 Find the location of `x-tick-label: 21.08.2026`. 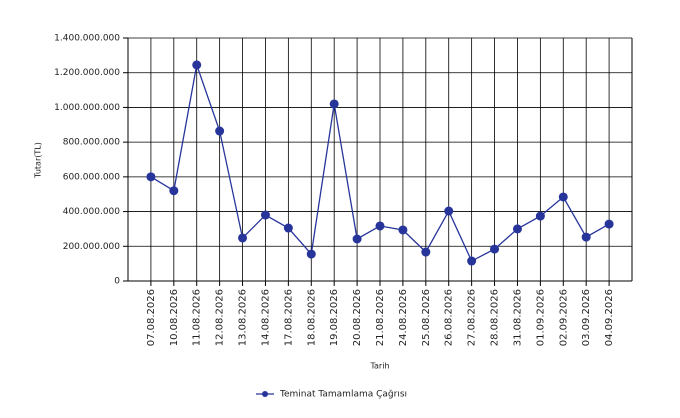

x-tick-label: 21.08.2026 is located at coordinates (380, 317).